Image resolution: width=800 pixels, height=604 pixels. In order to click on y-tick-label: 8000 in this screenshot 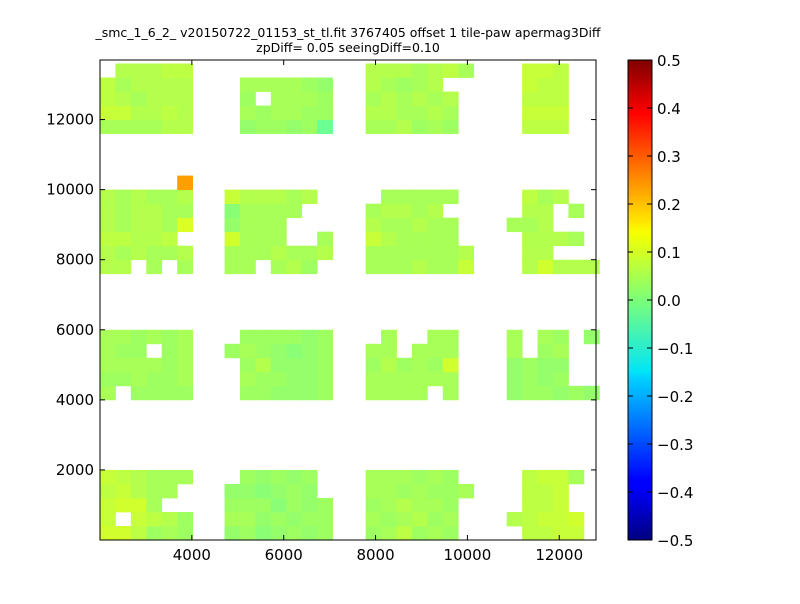, I will do `click(75, 260)`.